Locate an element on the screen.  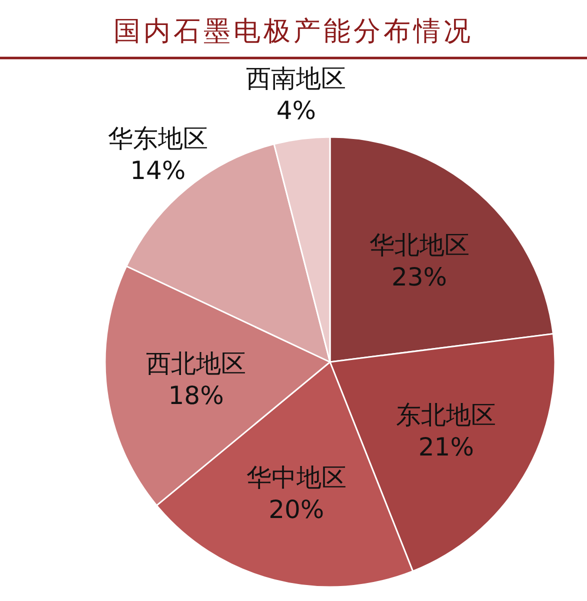
data-label: 14% is located at coordinates (158, 170).